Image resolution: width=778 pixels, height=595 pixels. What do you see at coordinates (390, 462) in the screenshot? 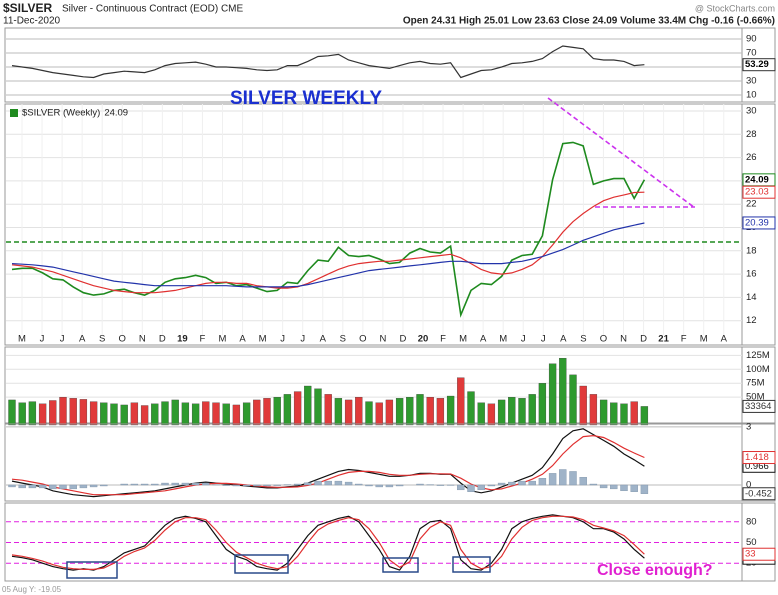
I see `panel-frame` at bounding box center [390, 462].